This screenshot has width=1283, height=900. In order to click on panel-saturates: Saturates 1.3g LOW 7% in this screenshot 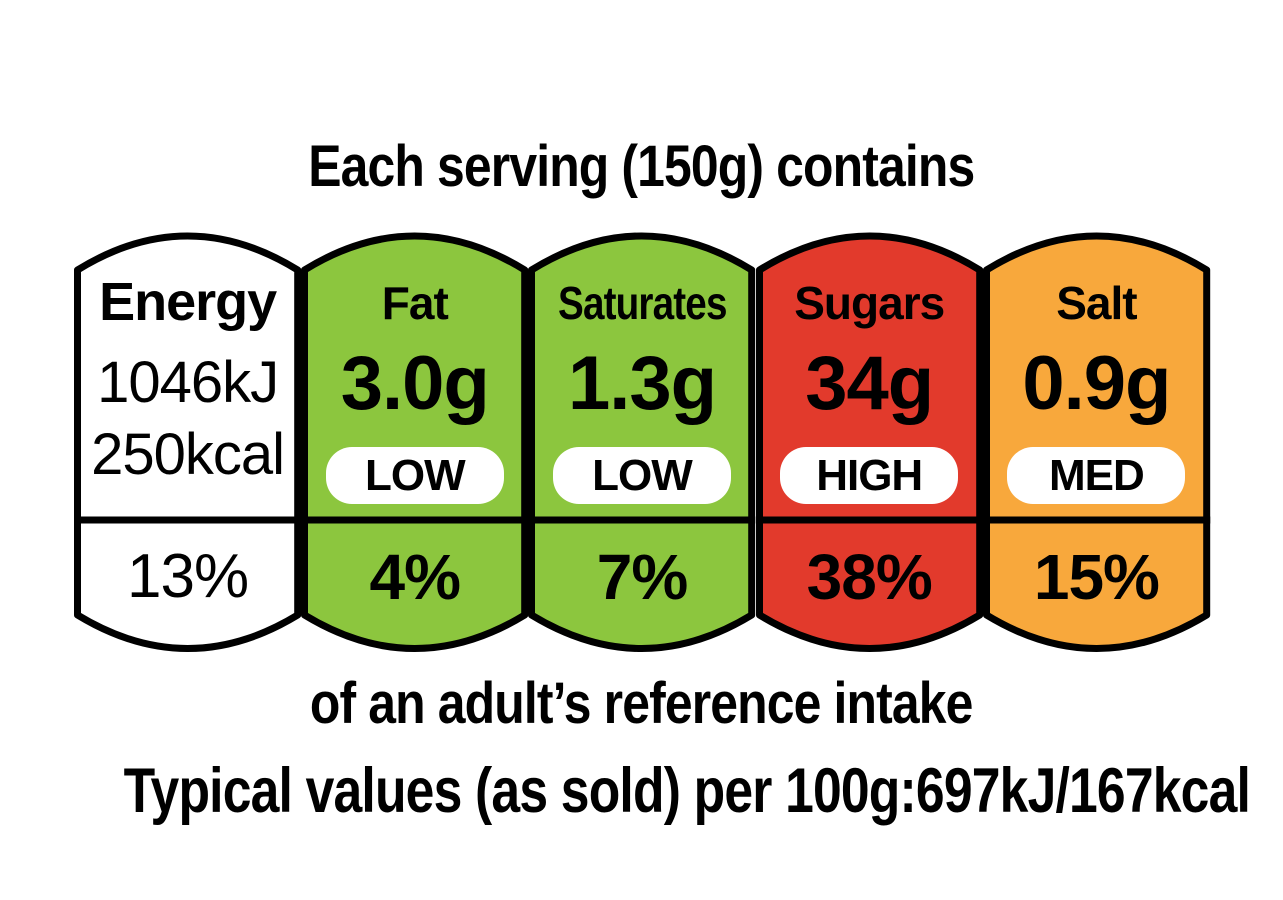, I will do `click(642, 442)`.